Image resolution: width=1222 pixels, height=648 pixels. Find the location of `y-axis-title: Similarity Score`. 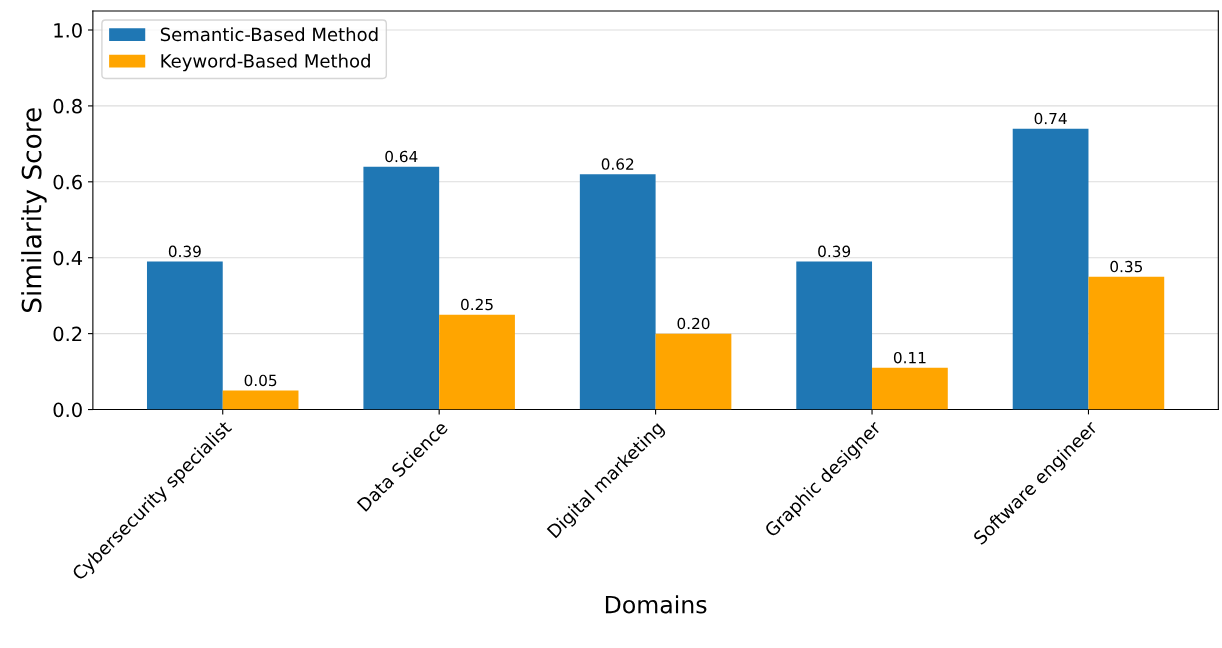

y-axis-title: Similarity Score is located at coordinates (34, 210).